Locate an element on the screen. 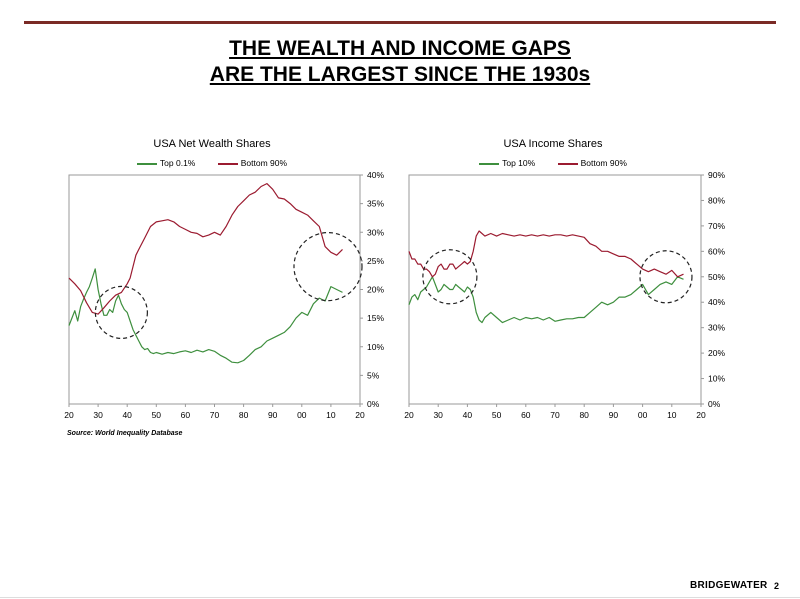 Image resolution: width=800 pixels, height=599 pixels. source-note: Source: World Inequality Database is located at coordinates (125, 433).